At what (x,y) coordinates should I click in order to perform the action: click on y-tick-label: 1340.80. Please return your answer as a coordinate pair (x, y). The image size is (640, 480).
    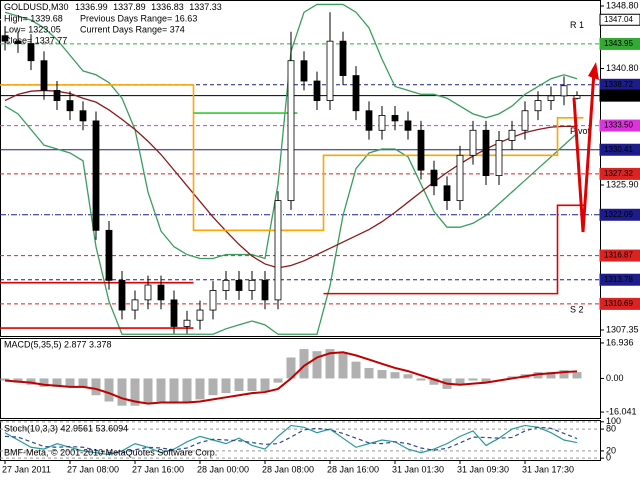
    Looking at the image, I should click on (622, 68).